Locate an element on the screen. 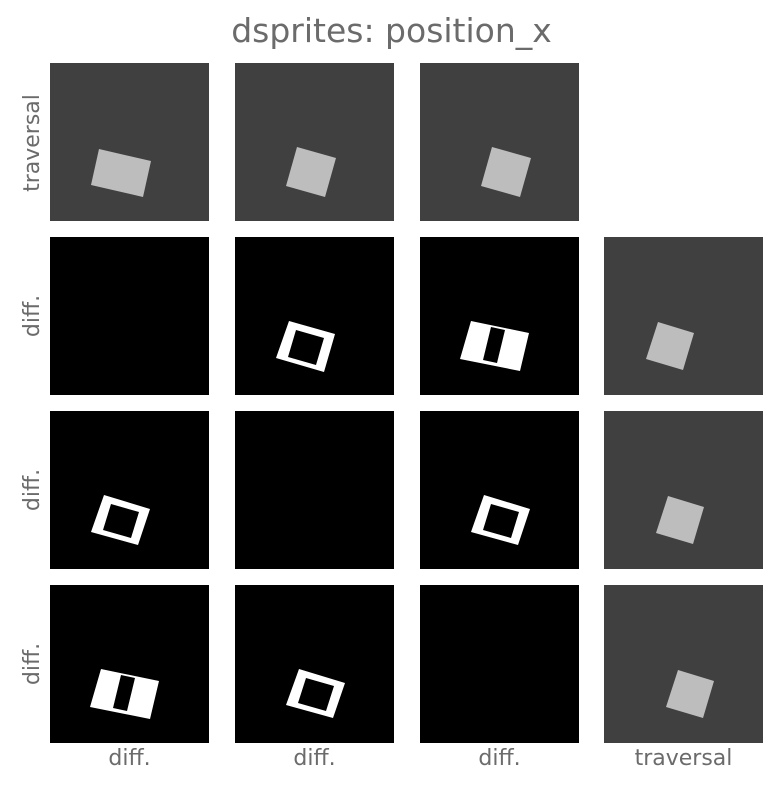 The width and height of the screenshot is (783, 788). col-label-diff-1: diff. is located at coordinates (129, 758).